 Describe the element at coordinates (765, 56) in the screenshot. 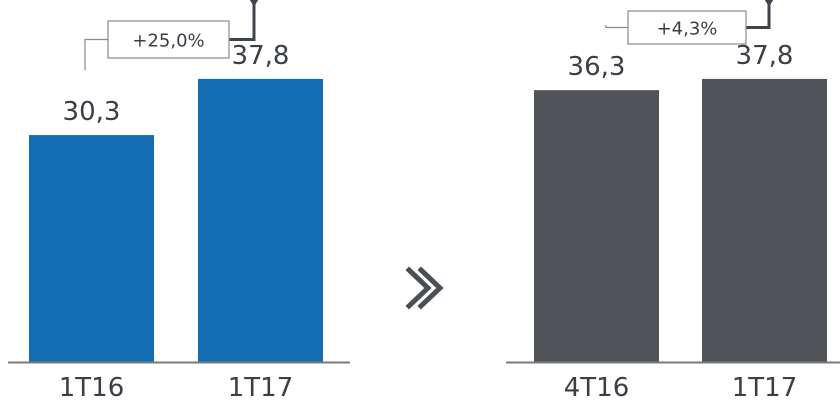

I see `right-value-label: 37,8` at that location.